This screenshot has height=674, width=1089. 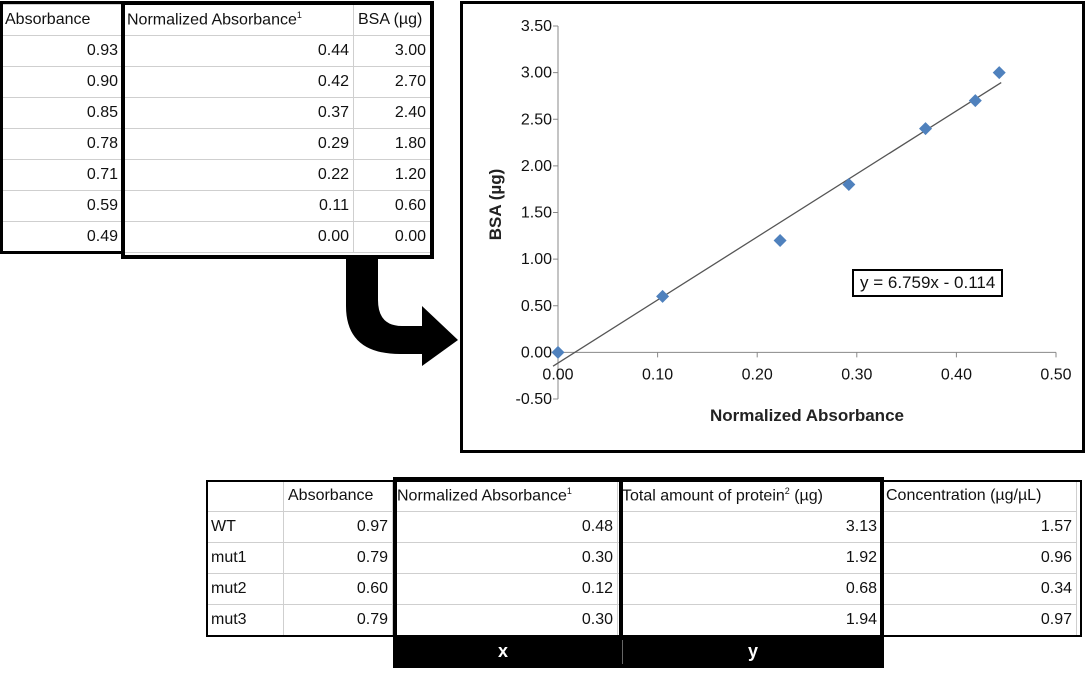 I want to click on header-bsa: BSA (µg), so click(x=392, y=20).